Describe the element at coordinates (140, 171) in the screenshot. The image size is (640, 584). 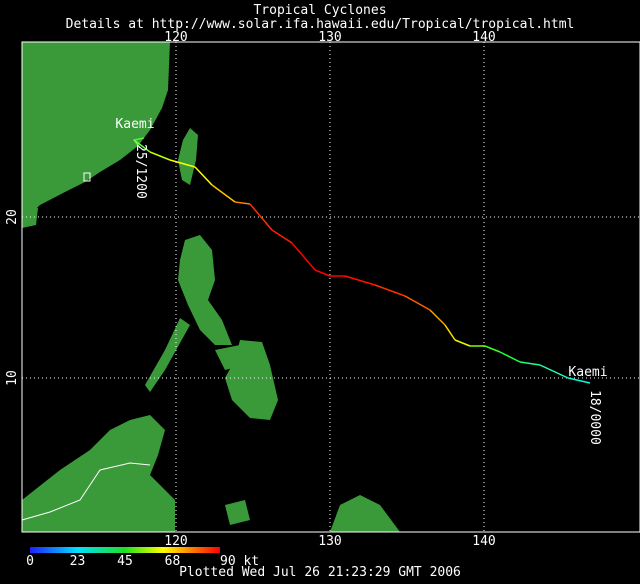
I see `end-label: 25/1200` at that location.